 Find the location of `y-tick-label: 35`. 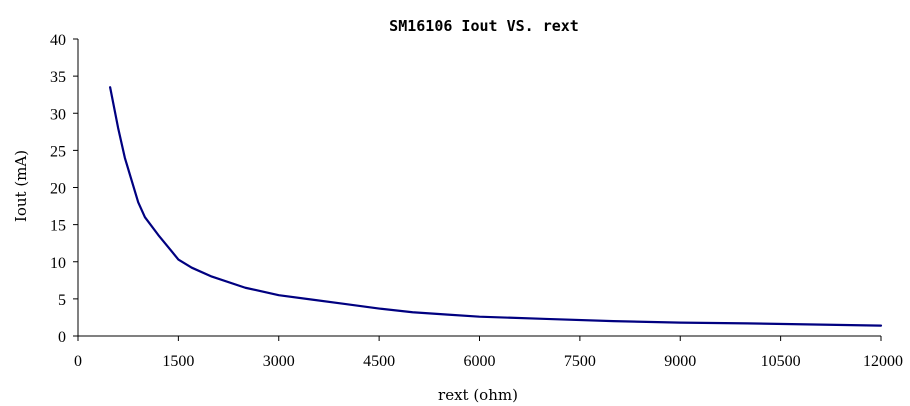

y-tick-label: 35 is located at coordinates (58, 77).